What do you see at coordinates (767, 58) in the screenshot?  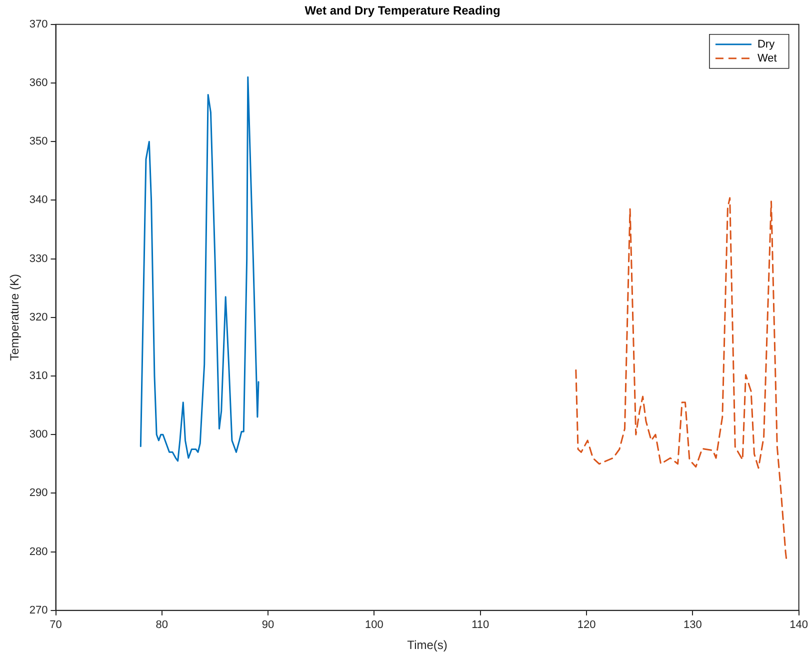 I see `legend-label: Wet` at bounding box center [767, 58].